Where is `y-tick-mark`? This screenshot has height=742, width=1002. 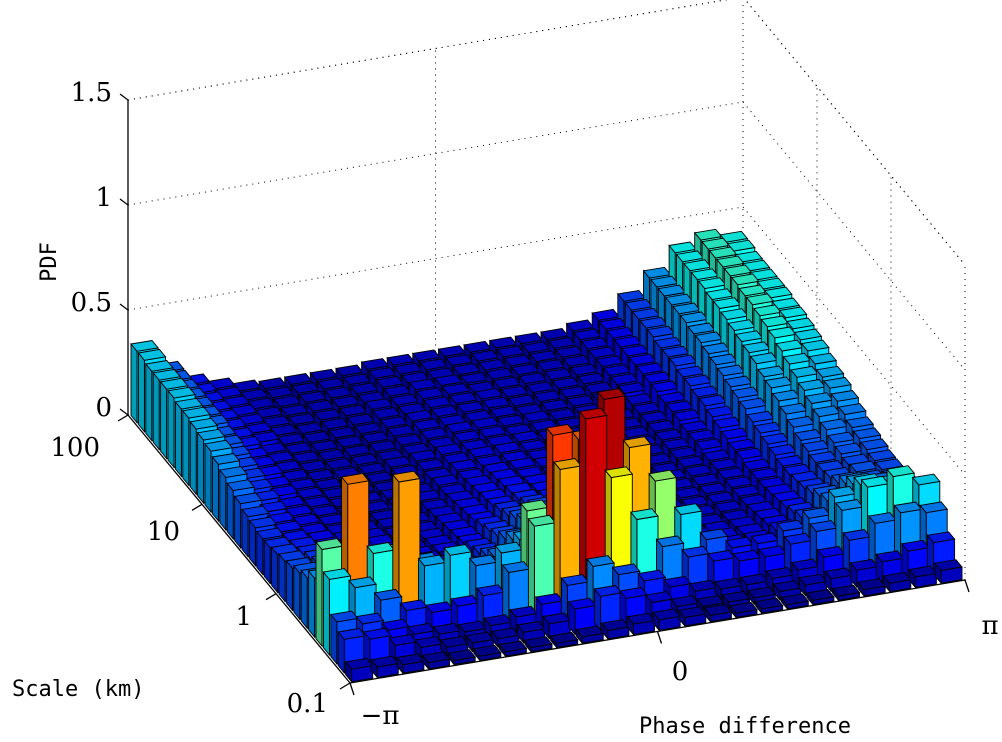
y-tick-mark is located at coordinates (271, 597).